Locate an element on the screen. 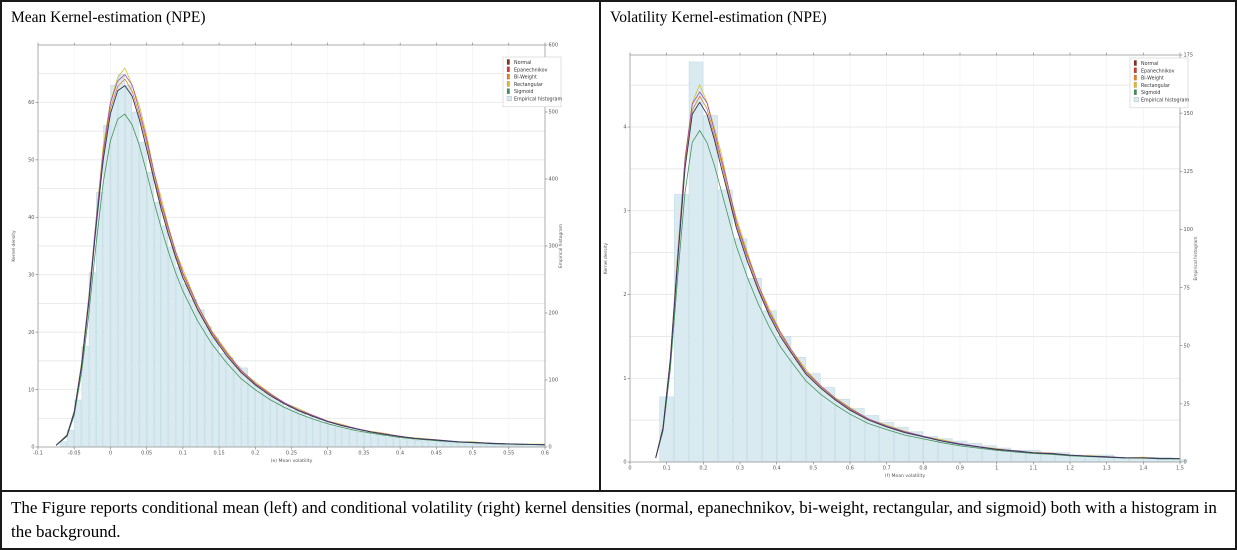 This screenshot has height=550, width=1237. x-tick-label: 0.5 is located at coordinates (473, 454).